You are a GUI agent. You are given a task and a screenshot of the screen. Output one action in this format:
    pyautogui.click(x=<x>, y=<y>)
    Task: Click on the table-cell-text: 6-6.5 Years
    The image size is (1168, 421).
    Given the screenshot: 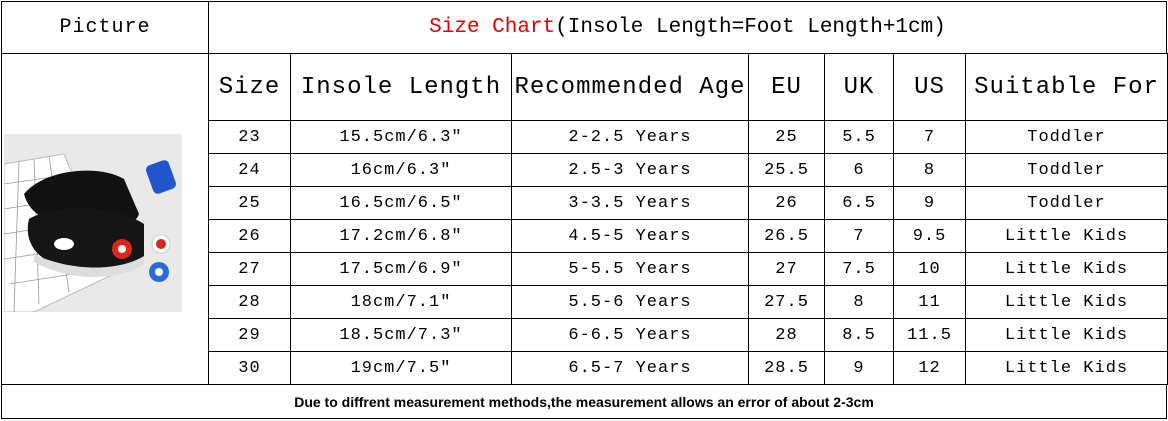 What is the action you would take?
    pyautogui.click(x=630, y=335)
    